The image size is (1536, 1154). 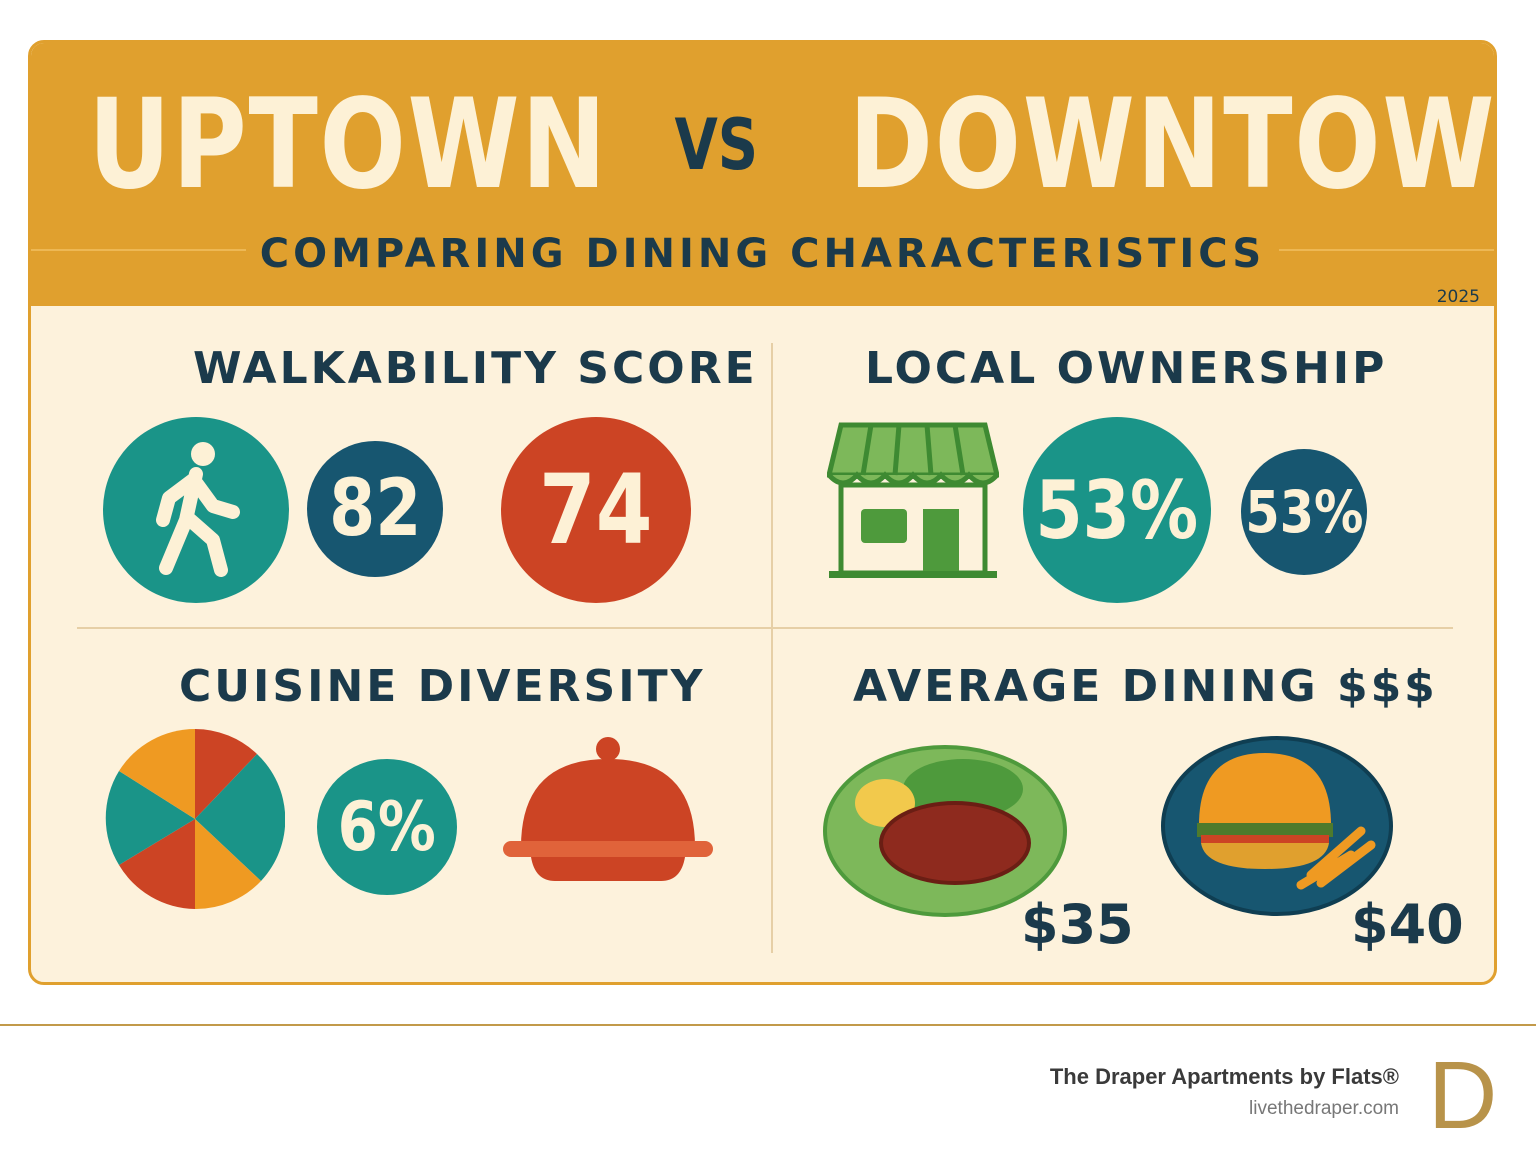 I want to click on burger-plate-icon, so click(x=1277, y=826).